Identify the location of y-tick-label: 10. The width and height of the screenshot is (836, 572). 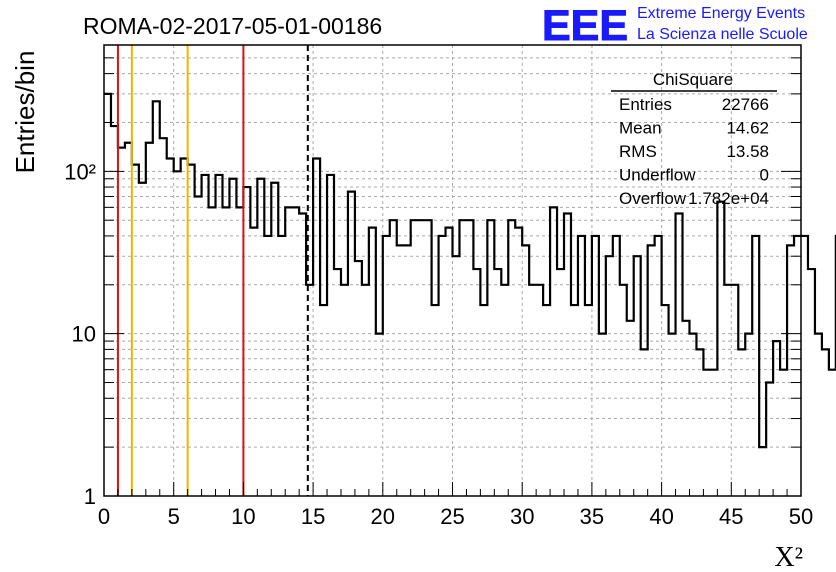
(84, 334).